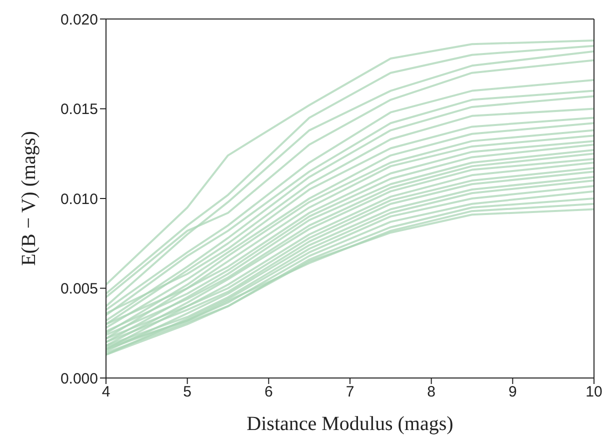  Describe the element at coordinates (79, 289) in the screenshot. I see `y-tick-label: 0.005` at that location.